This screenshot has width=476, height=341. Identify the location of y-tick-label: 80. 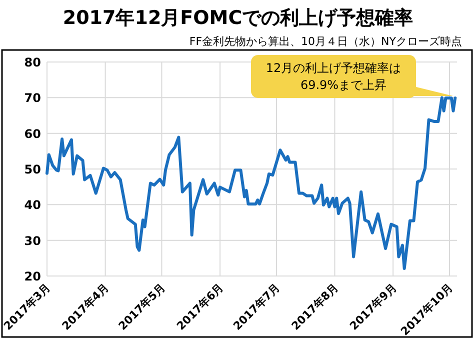
(32, 63).